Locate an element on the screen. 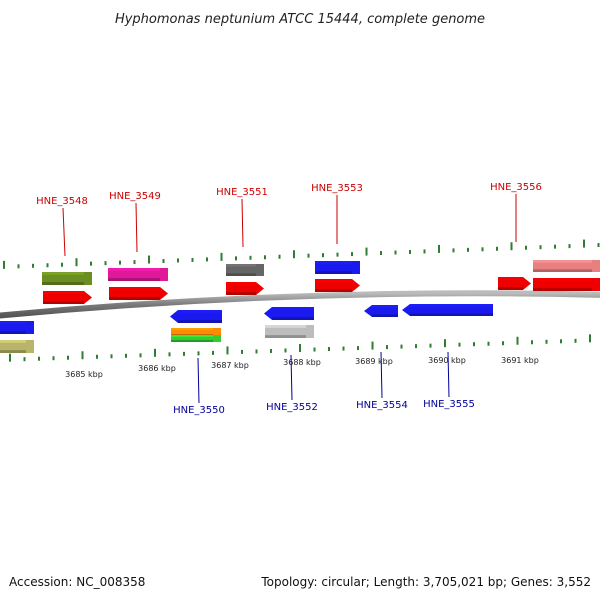  gene-feature-magenta is located at coordinates (138, 274).